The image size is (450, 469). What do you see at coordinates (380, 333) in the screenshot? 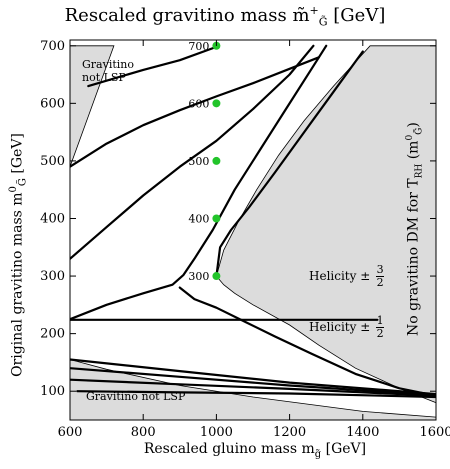
I see `helicity-bottom-den: 2` at bounding box center [380, 333].